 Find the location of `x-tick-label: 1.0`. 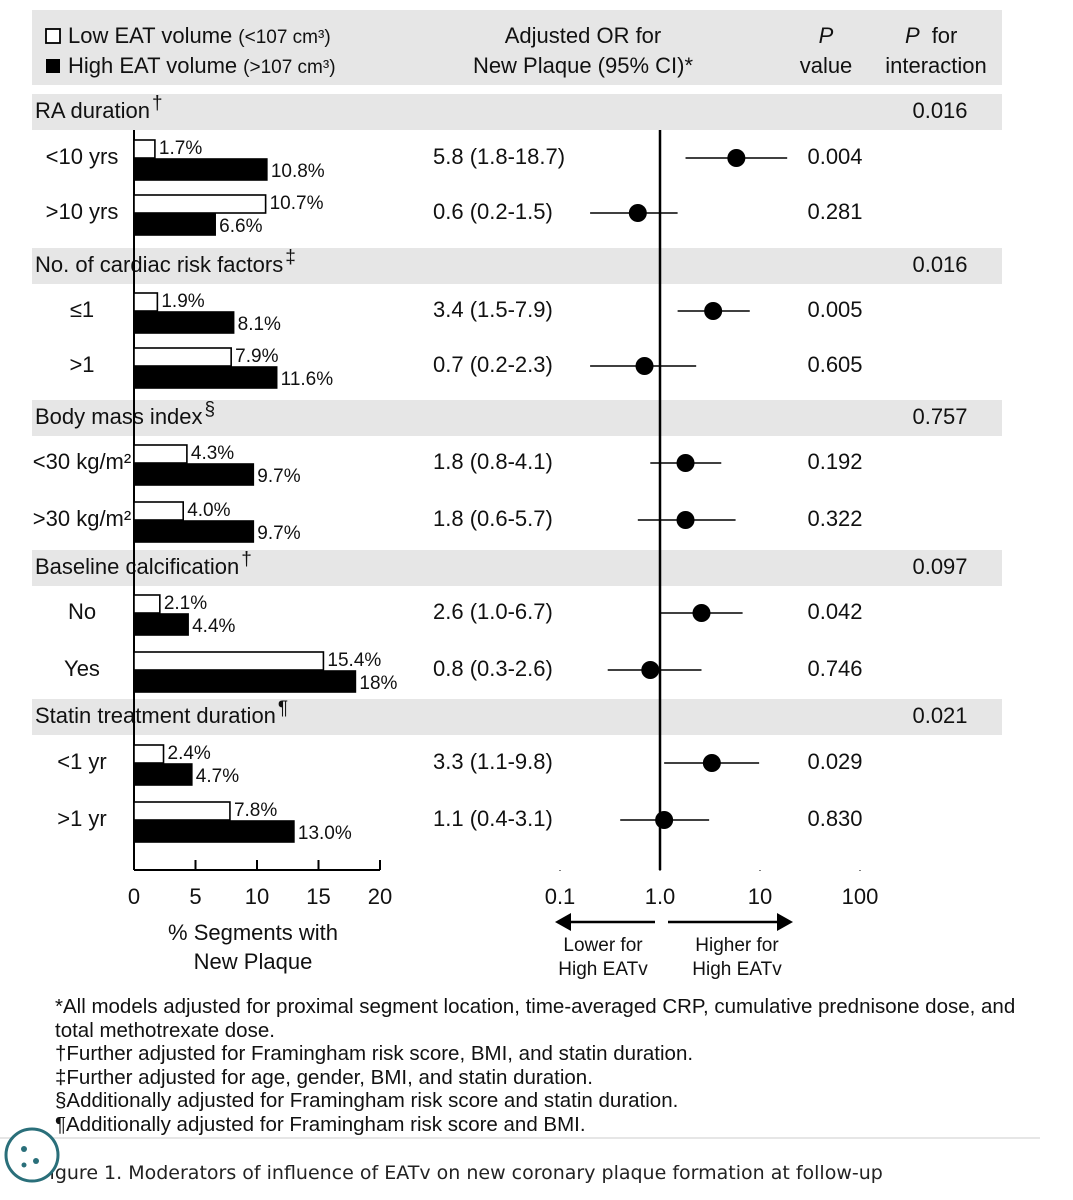

x-tick-label: 1.0 is located at coordinates (660, 896).